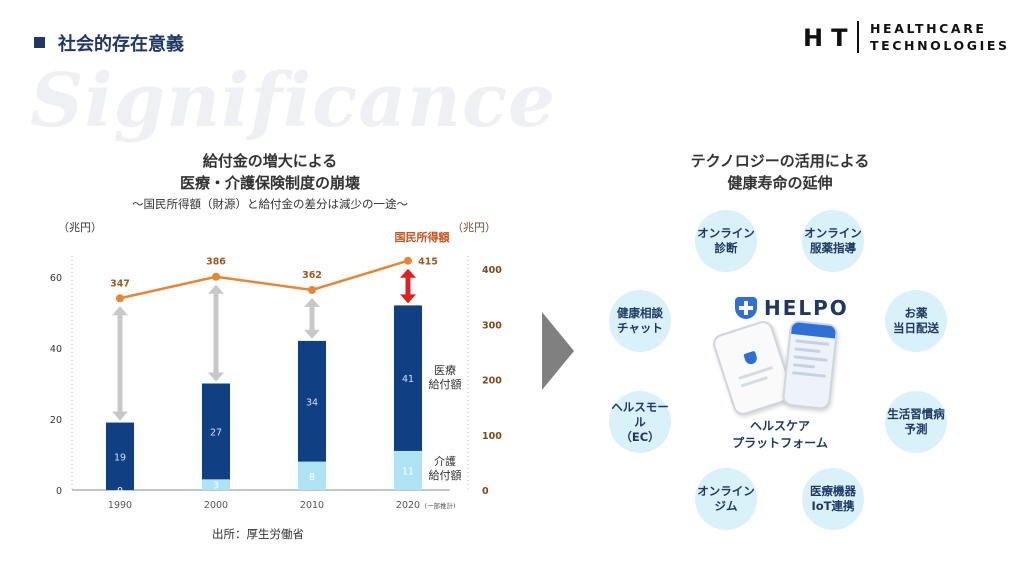  Describe the element at coordinates (558, 351) in the screenshot. I see `chevron-right-icon` at that location.